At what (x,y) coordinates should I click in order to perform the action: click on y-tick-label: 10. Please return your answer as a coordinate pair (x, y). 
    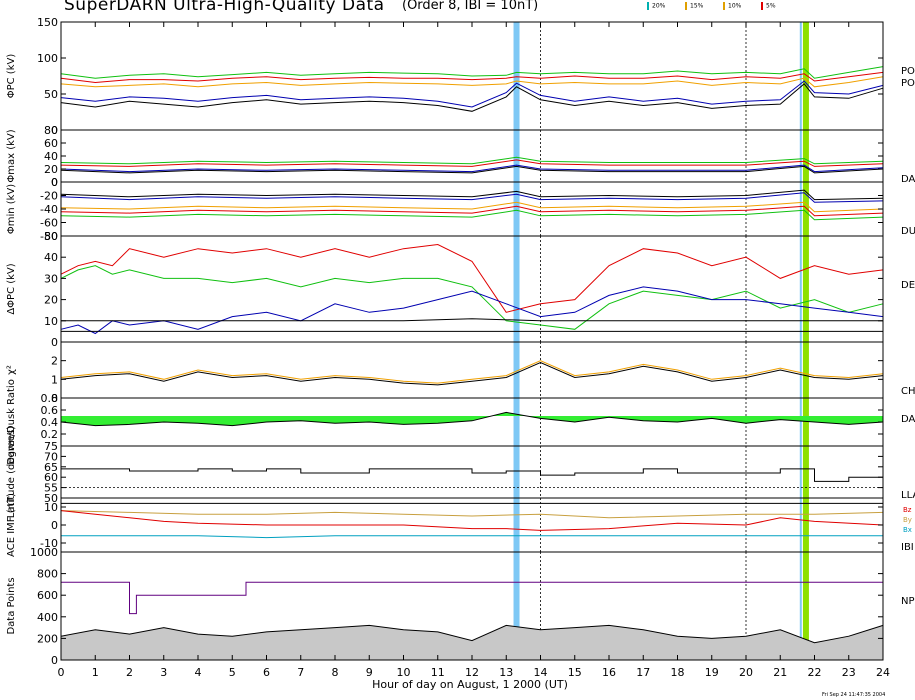
    Looking at the image, I should click on (51, 507).